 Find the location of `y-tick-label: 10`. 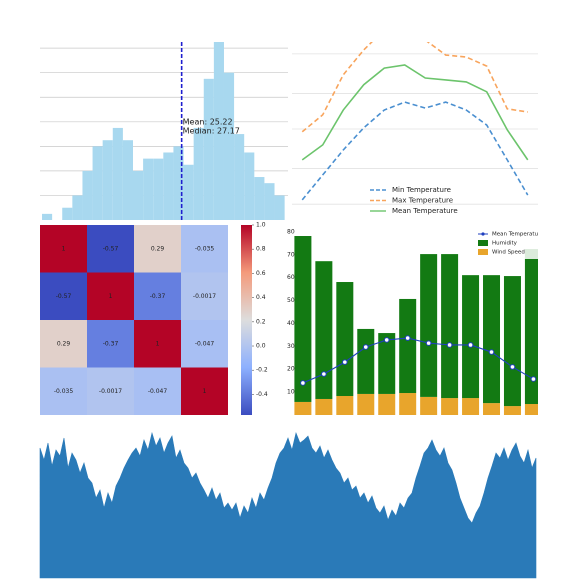

y-tick-label: 10 is located at coordinates (291, 392).